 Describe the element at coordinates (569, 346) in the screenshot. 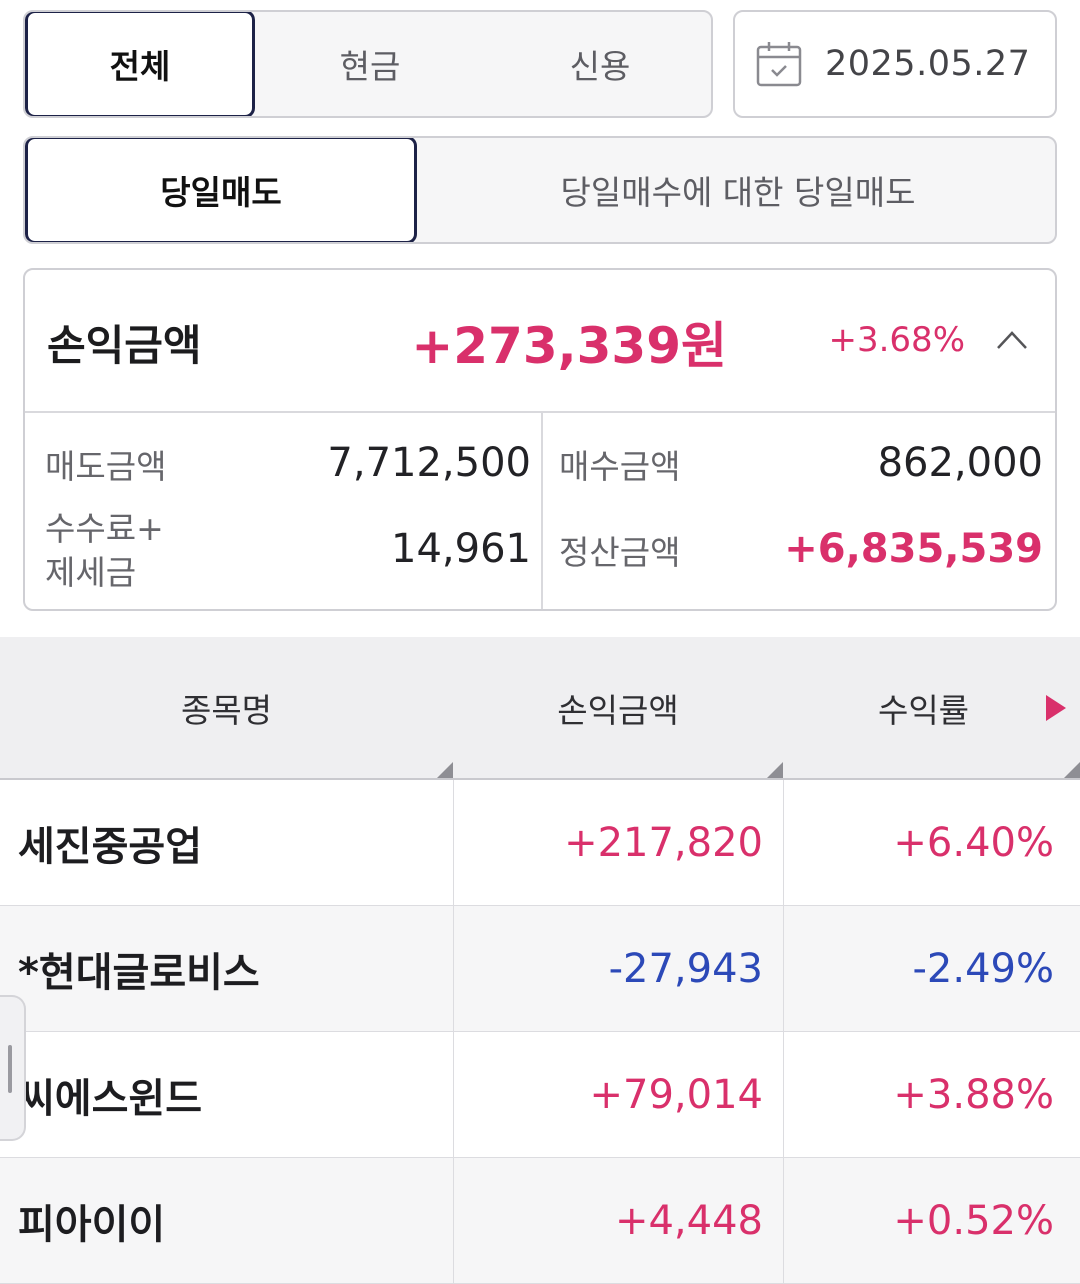

I see `total-profit-amount: +273,339원` at that location.